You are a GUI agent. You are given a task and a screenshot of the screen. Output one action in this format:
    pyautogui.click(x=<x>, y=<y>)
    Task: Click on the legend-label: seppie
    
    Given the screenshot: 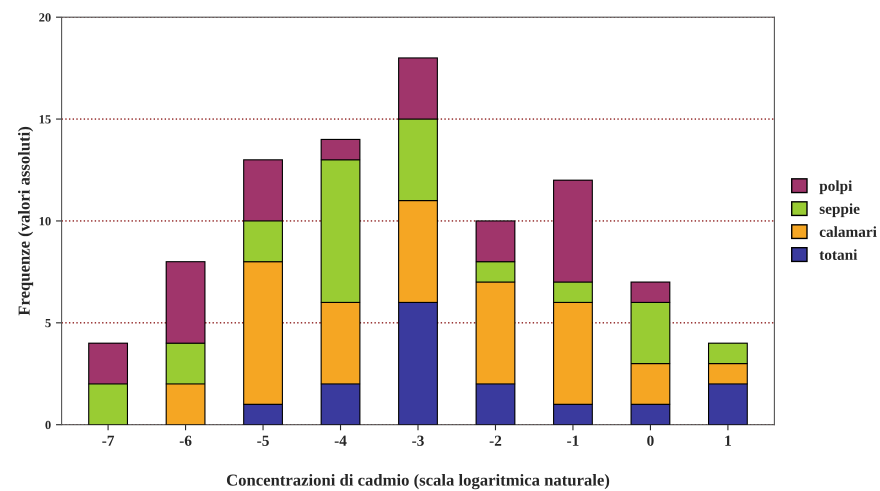 What is the action you would take?
    pyautogui.click(x=840, y=210)
    